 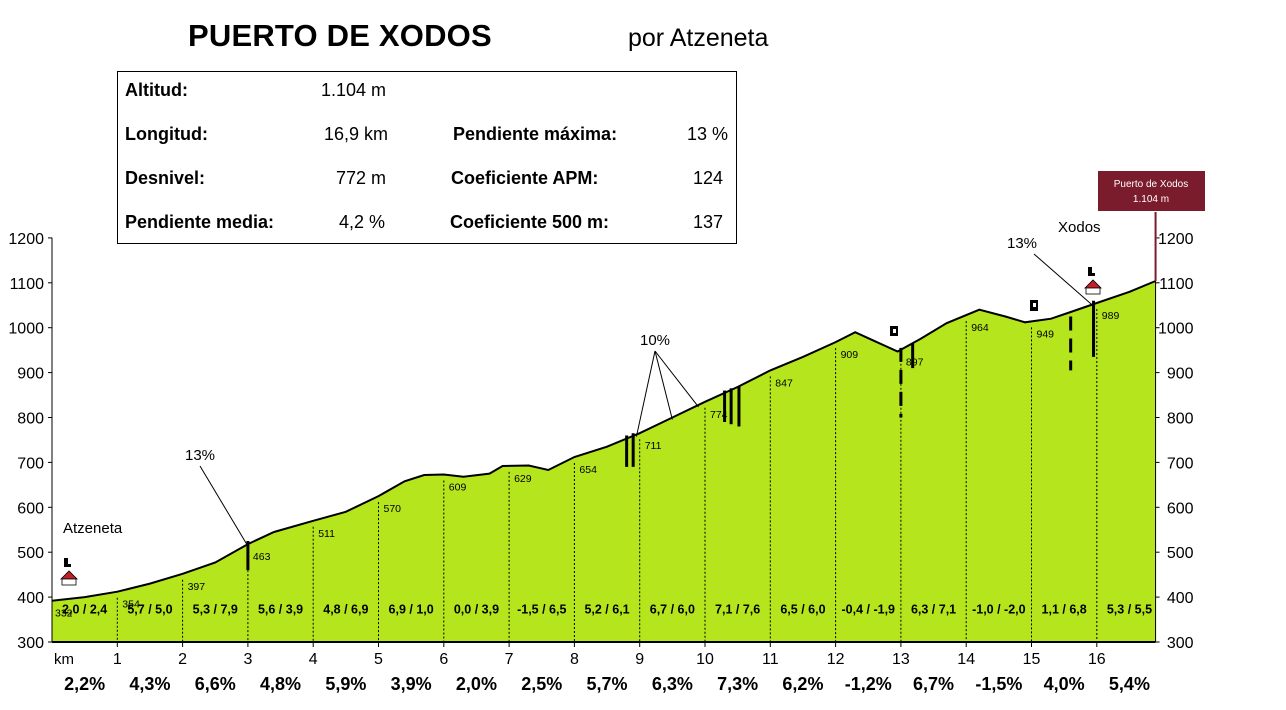 I want to click on y-tick-label-right: 600, so click(x=1180, y=508).